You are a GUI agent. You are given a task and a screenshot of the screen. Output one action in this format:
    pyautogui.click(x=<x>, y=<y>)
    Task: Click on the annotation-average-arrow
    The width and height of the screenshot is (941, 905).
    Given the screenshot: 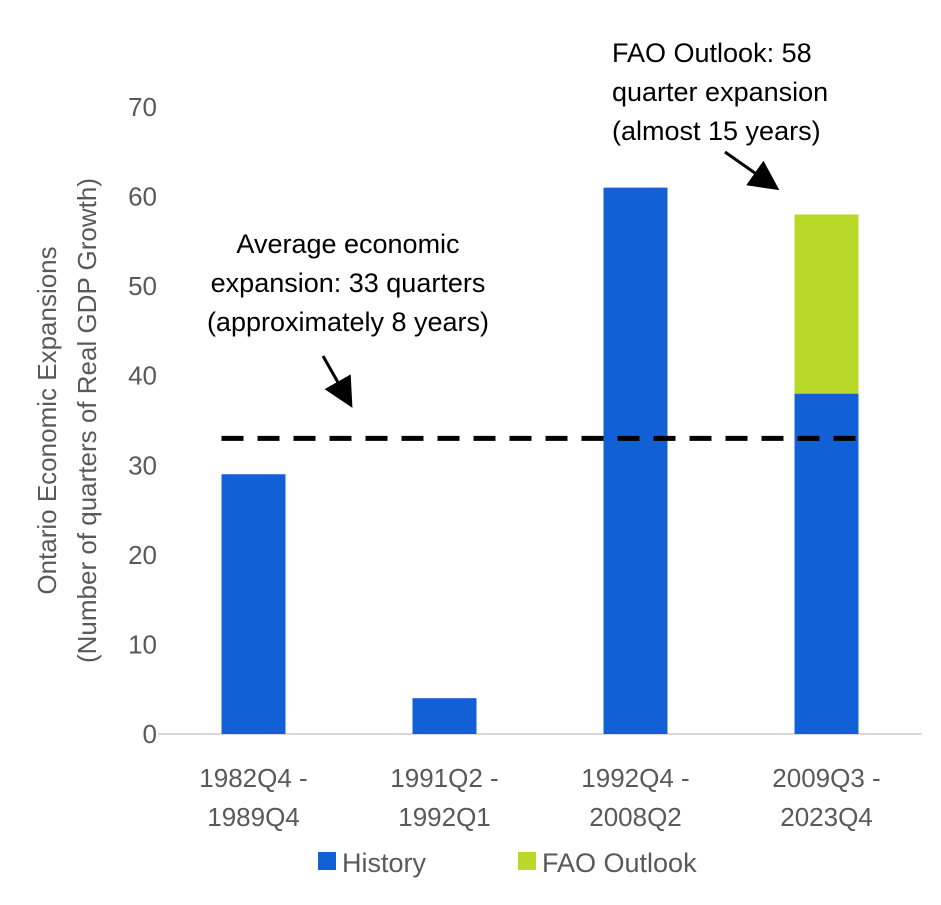 What is the action you would take?
    pyautogui.click(x=337, y=381)
    